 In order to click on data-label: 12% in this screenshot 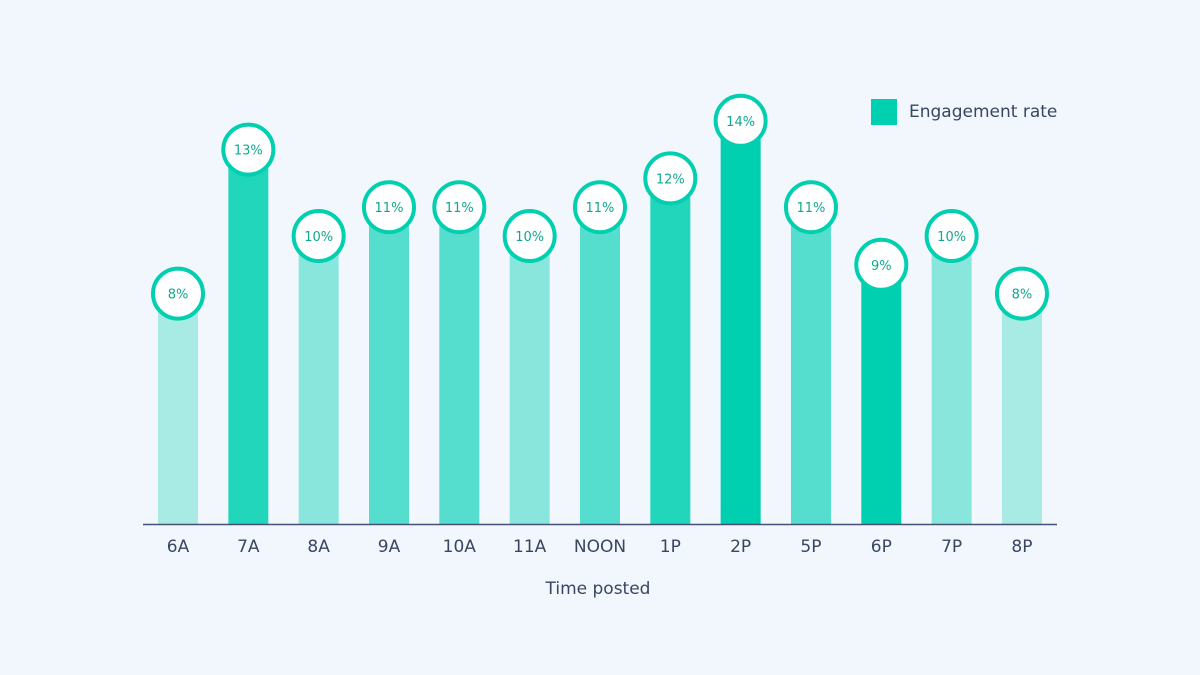, I will do `click(670, 179)`.